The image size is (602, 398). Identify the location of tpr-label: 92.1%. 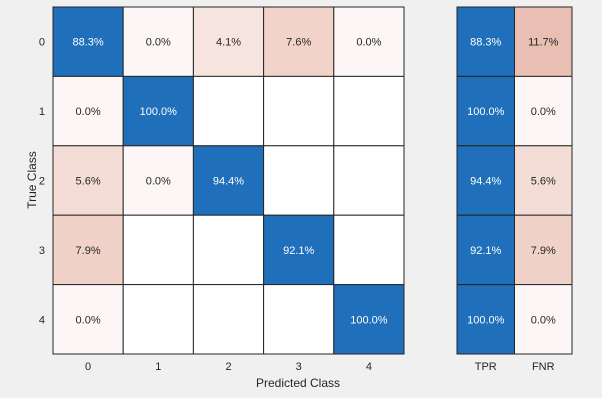
(485, 251).